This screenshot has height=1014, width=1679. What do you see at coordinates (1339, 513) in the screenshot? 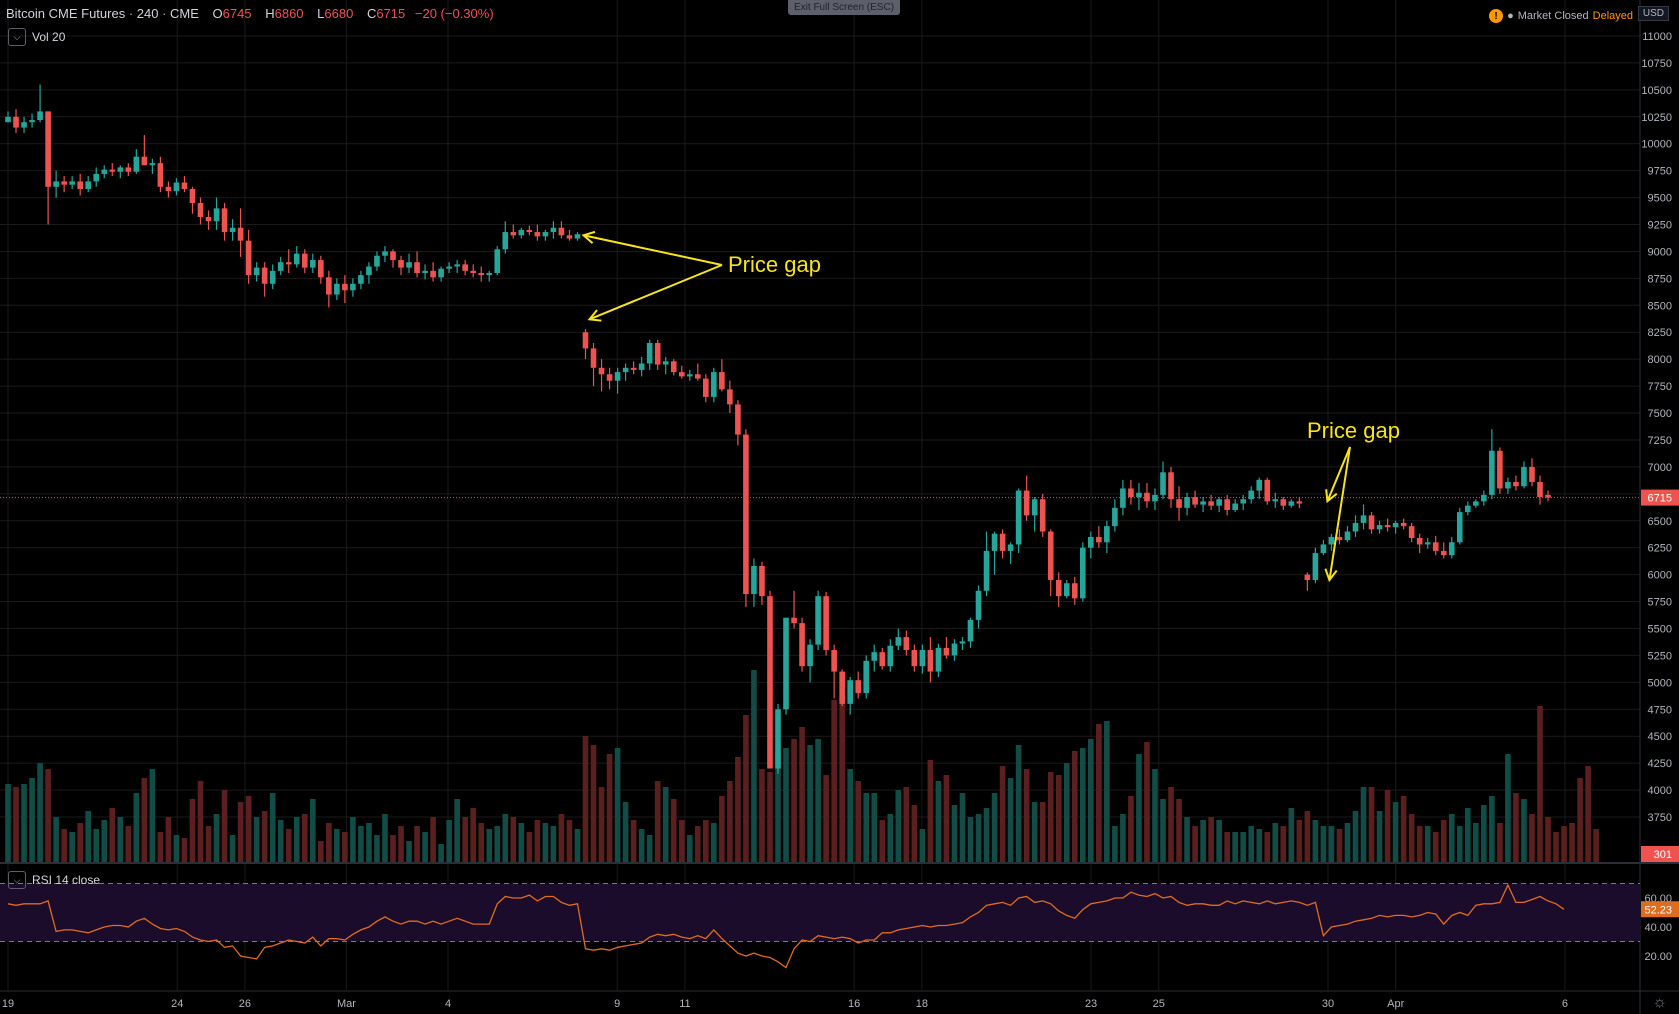
I see `annotation-arrow` at bounding box center [1339, 513].